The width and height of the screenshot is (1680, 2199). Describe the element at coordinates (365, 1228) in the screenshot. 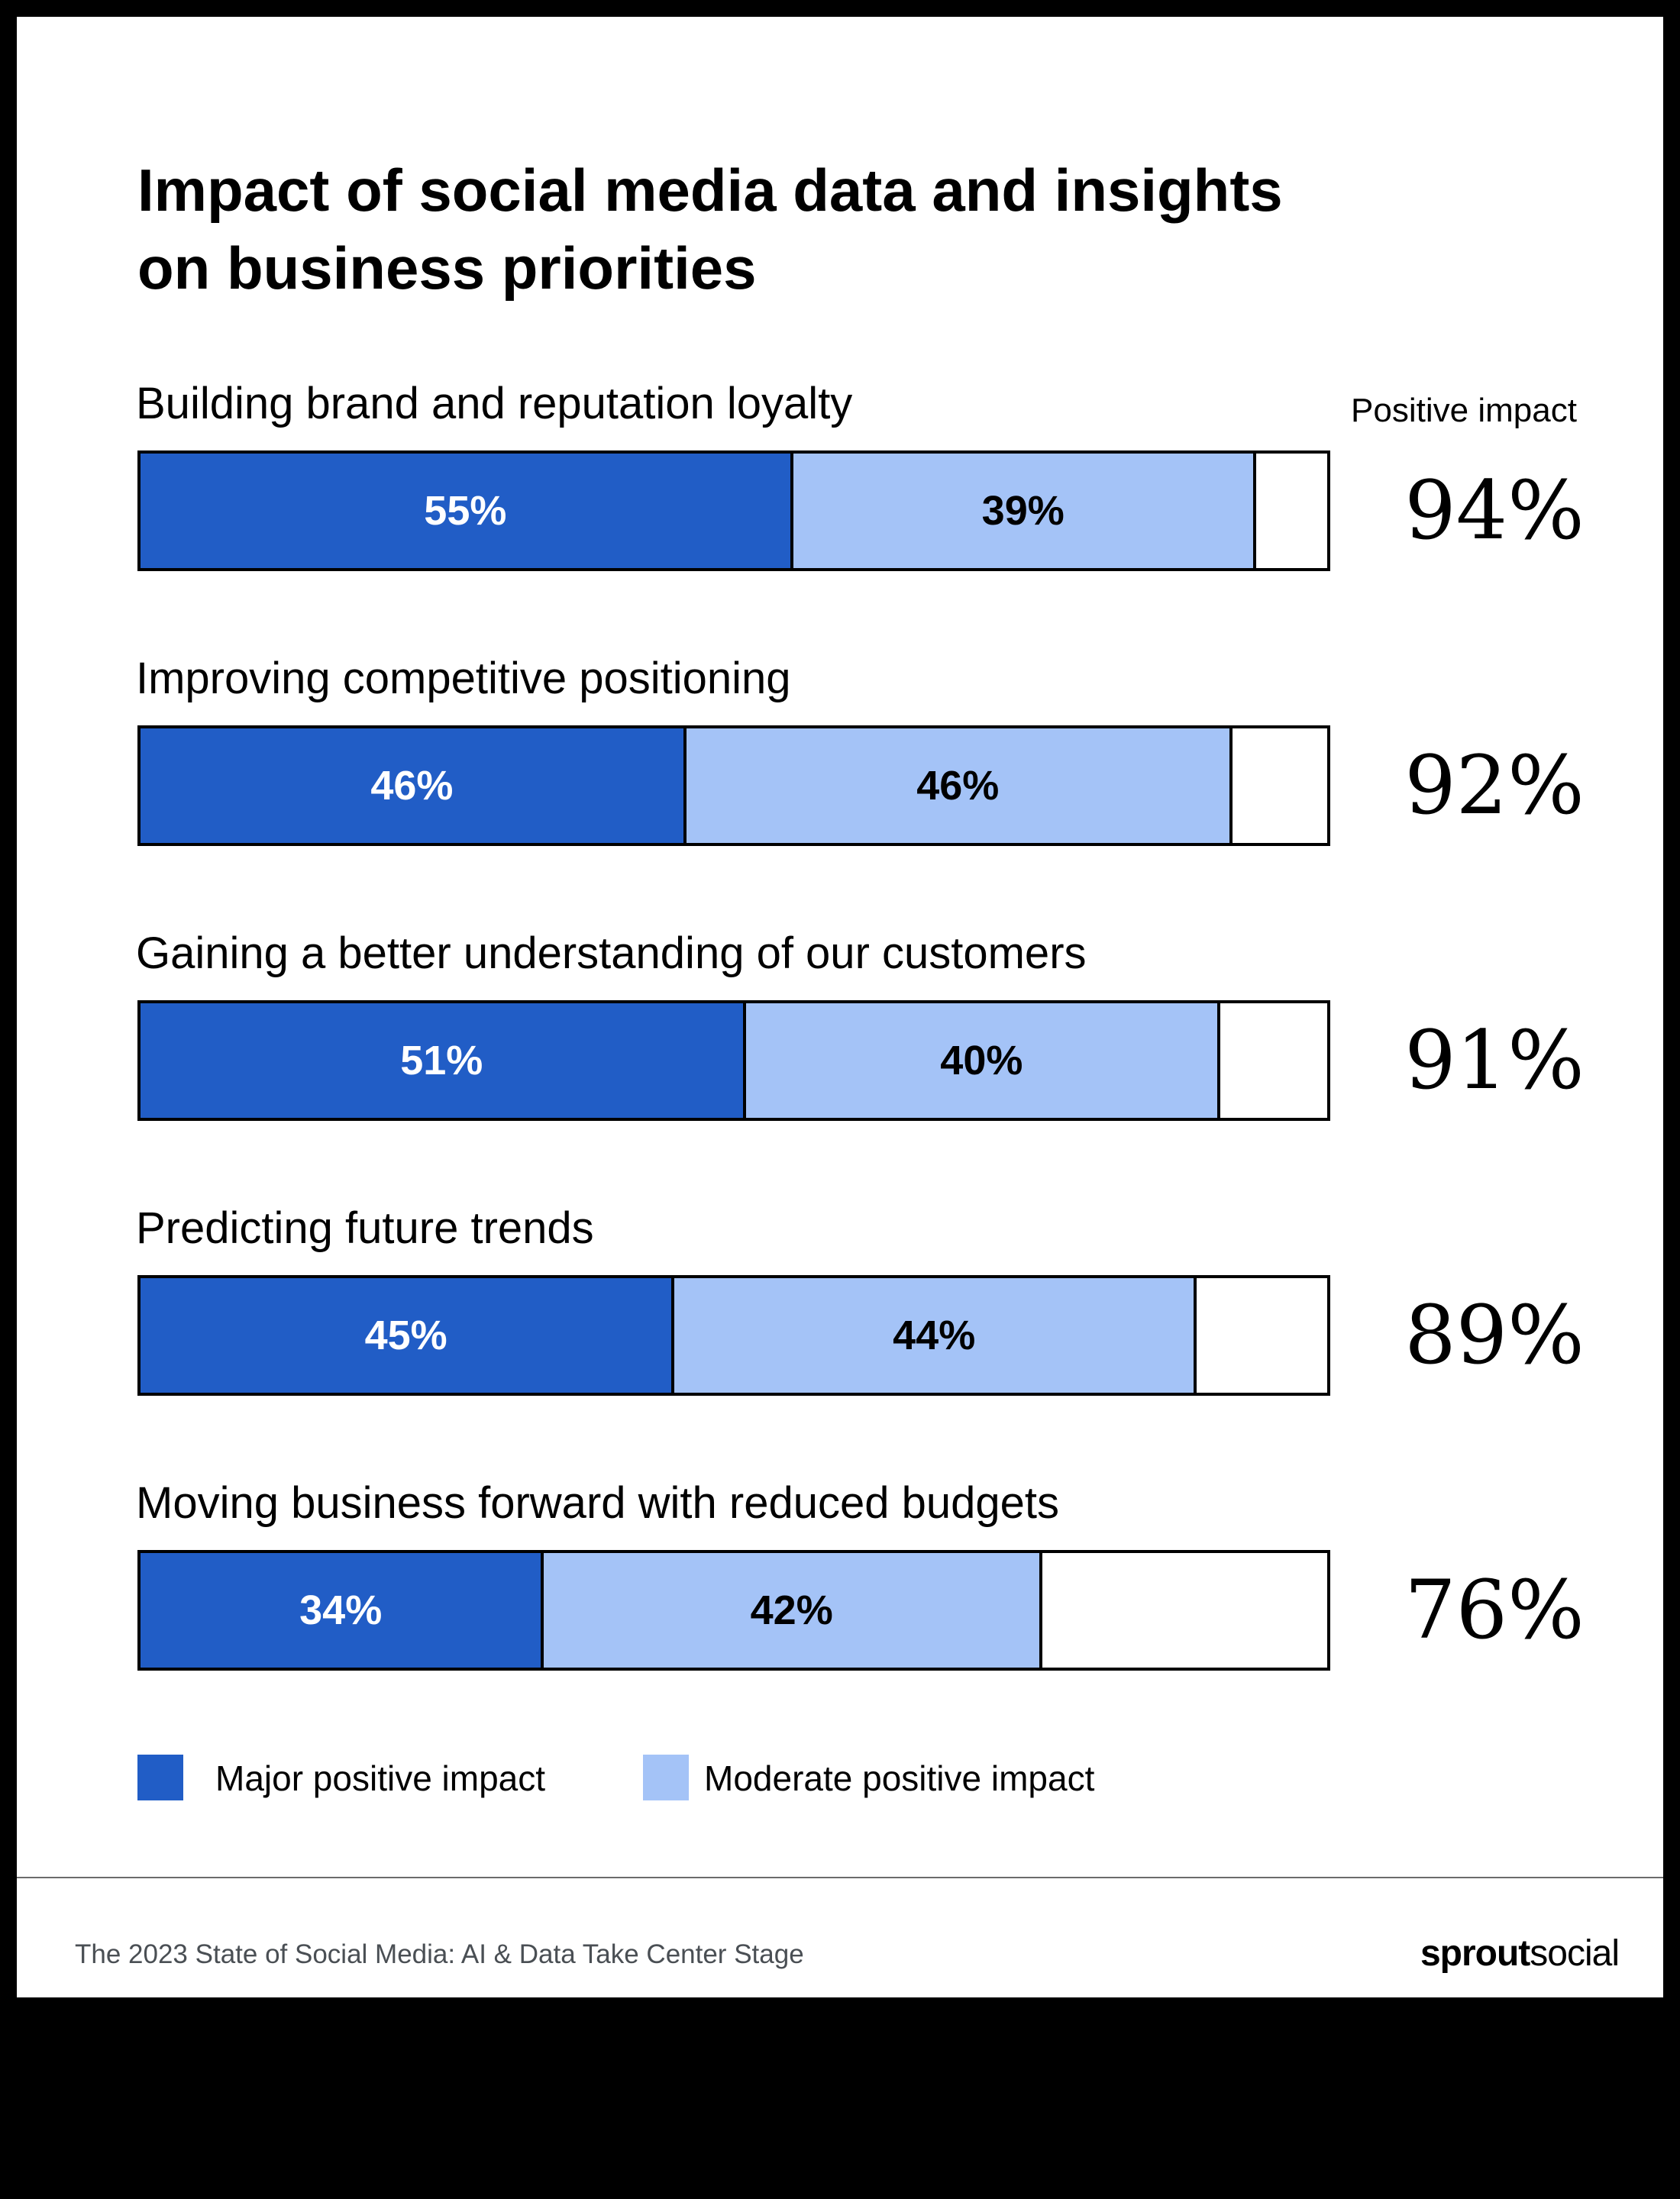

I see `category-label: Predicting future trends` at that location.